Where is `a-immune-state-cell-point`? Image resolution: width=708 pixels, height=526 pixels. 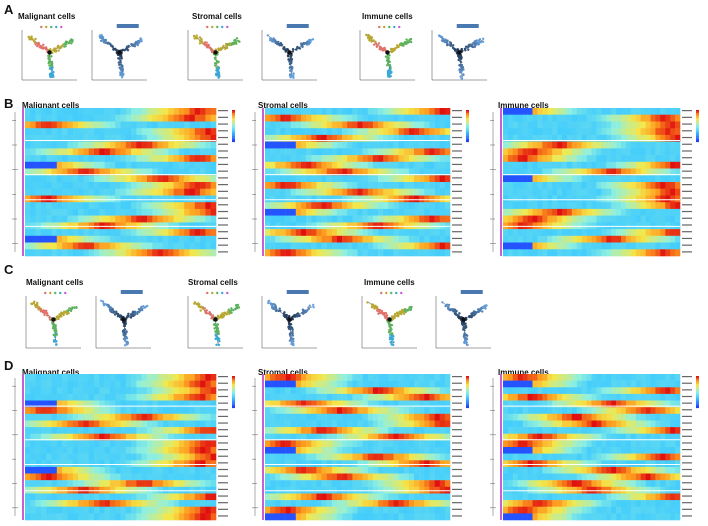 a-immune-state-cell-point is located at coordinates (381, 49).